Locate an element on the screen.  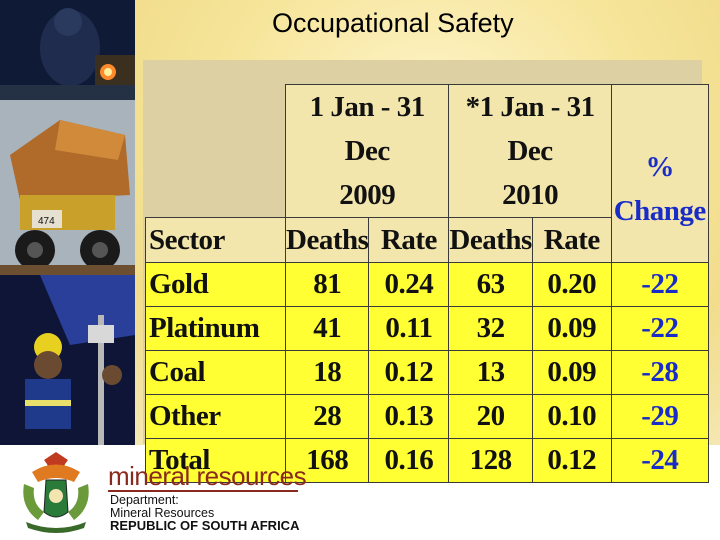
cell-deaths-2009: 41 is located at coordinates (327, 328).